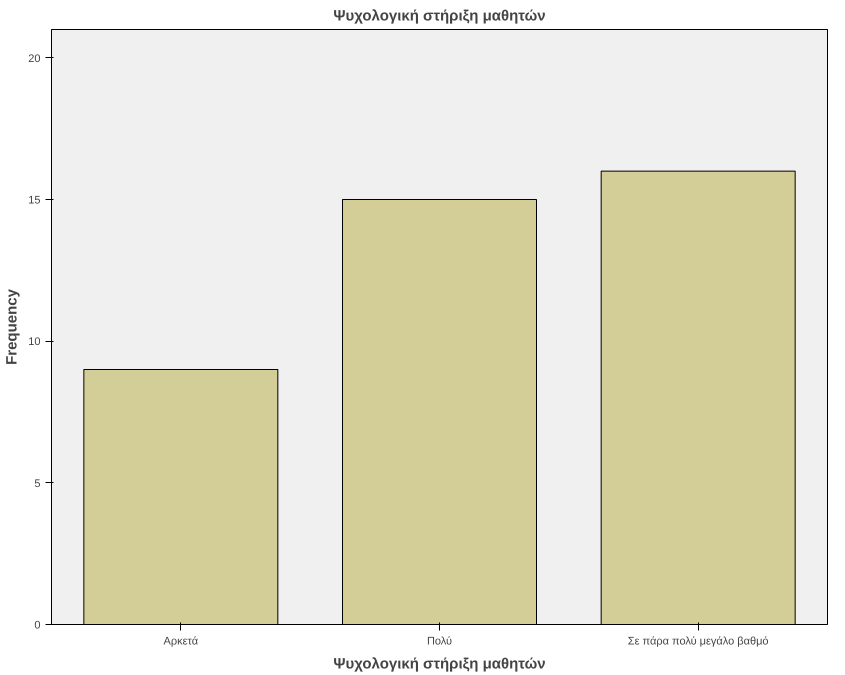 Image resolution: width=845 pixels, height=675 pixels. I want to click on y-tick-label: 10, so click(34, 342).